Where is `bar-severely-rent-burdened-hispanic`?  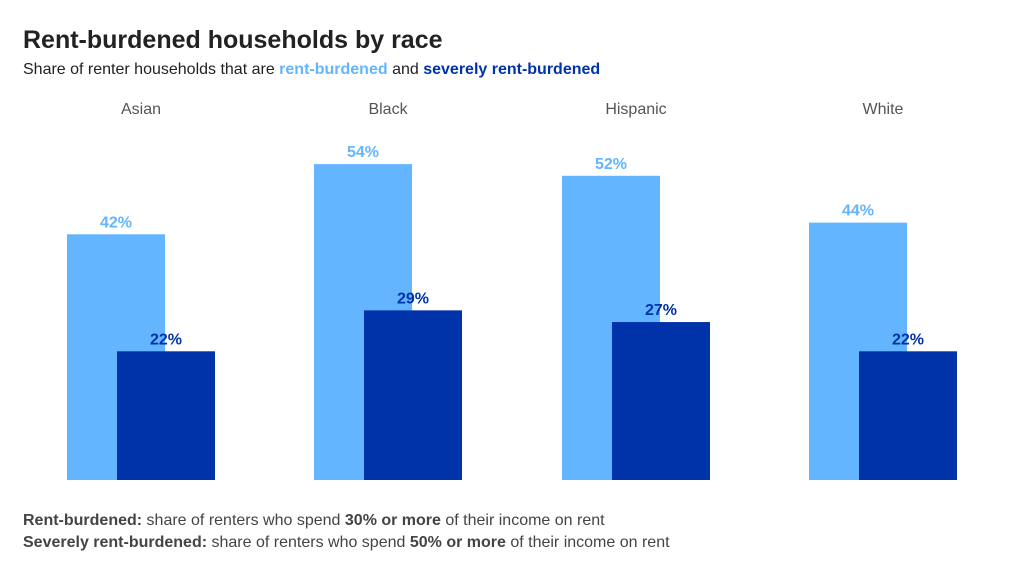
bar-severely-rent-burdened-hispanic is located at coordinates (661, 401).